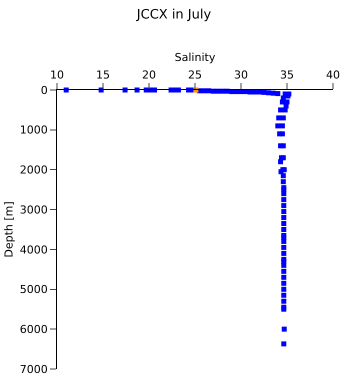  Describe the element at coordinates (174, 15) in the screenshot. I see `chart-title: JCCX in July` at that location.